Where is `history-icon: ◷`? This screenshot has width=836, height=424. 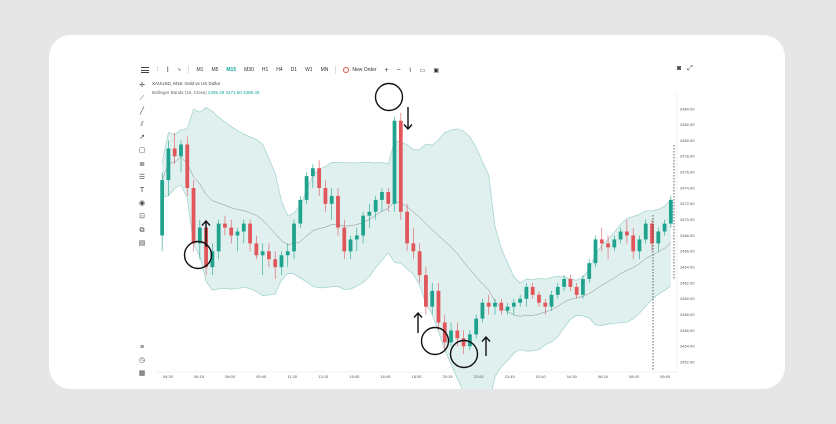 history-icon: ◷ is located at coordinates (142, 360).